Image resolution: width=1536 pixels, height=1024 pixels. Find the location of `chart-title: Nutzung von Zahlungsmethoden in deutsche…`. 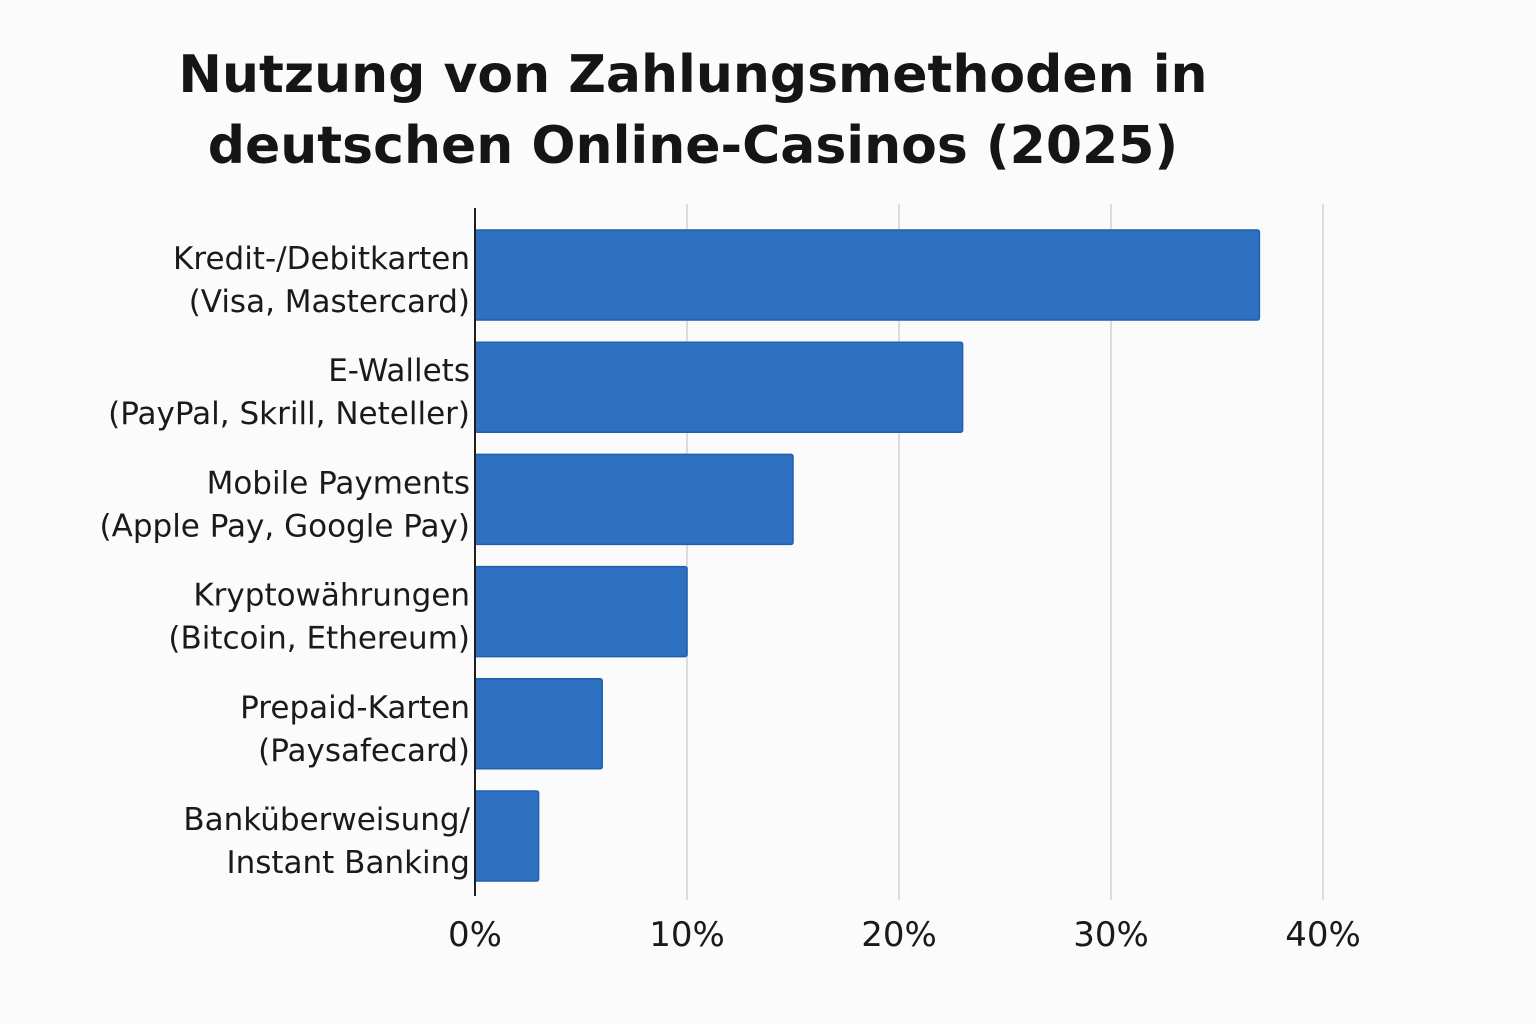

chart-title: Nutzung von Zahlungsmethoden in deutsche… is located at coordinates (693, 111).